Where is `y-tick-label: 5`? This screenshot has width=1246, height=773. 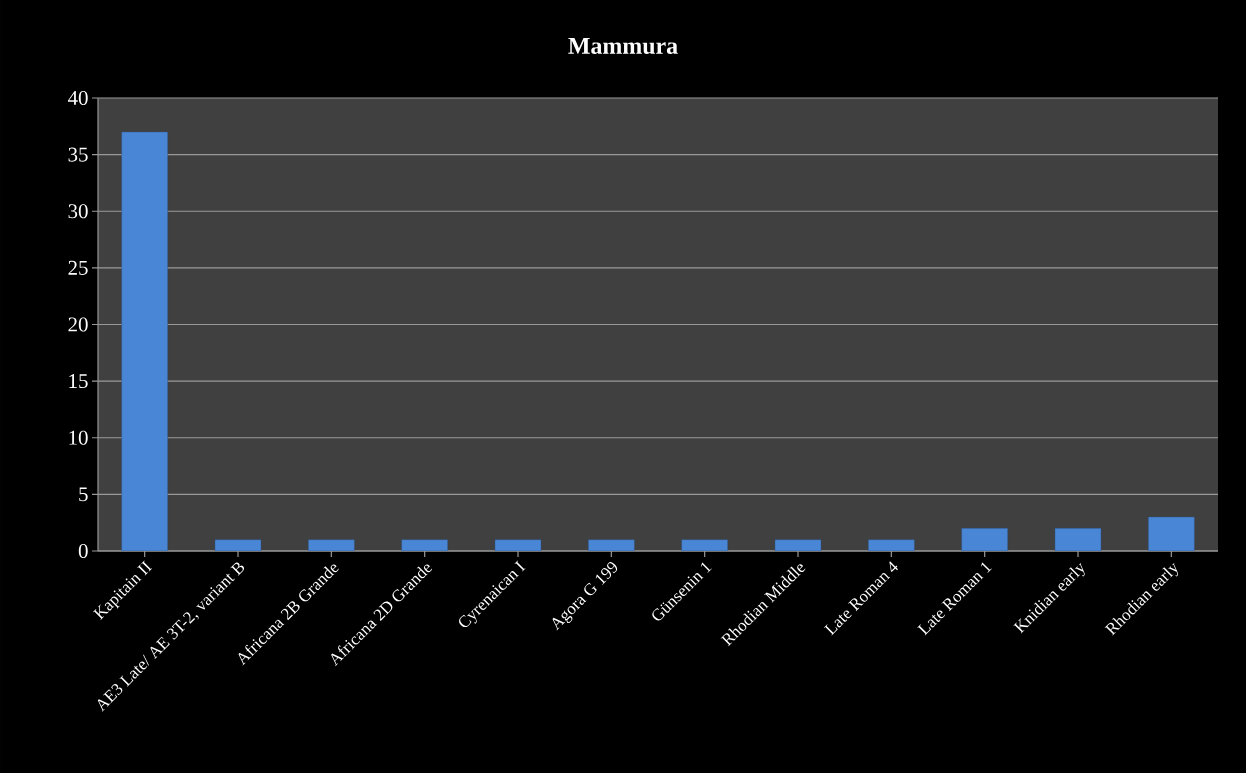 y-tick-label: 5 is located at coordinates (83, 494).